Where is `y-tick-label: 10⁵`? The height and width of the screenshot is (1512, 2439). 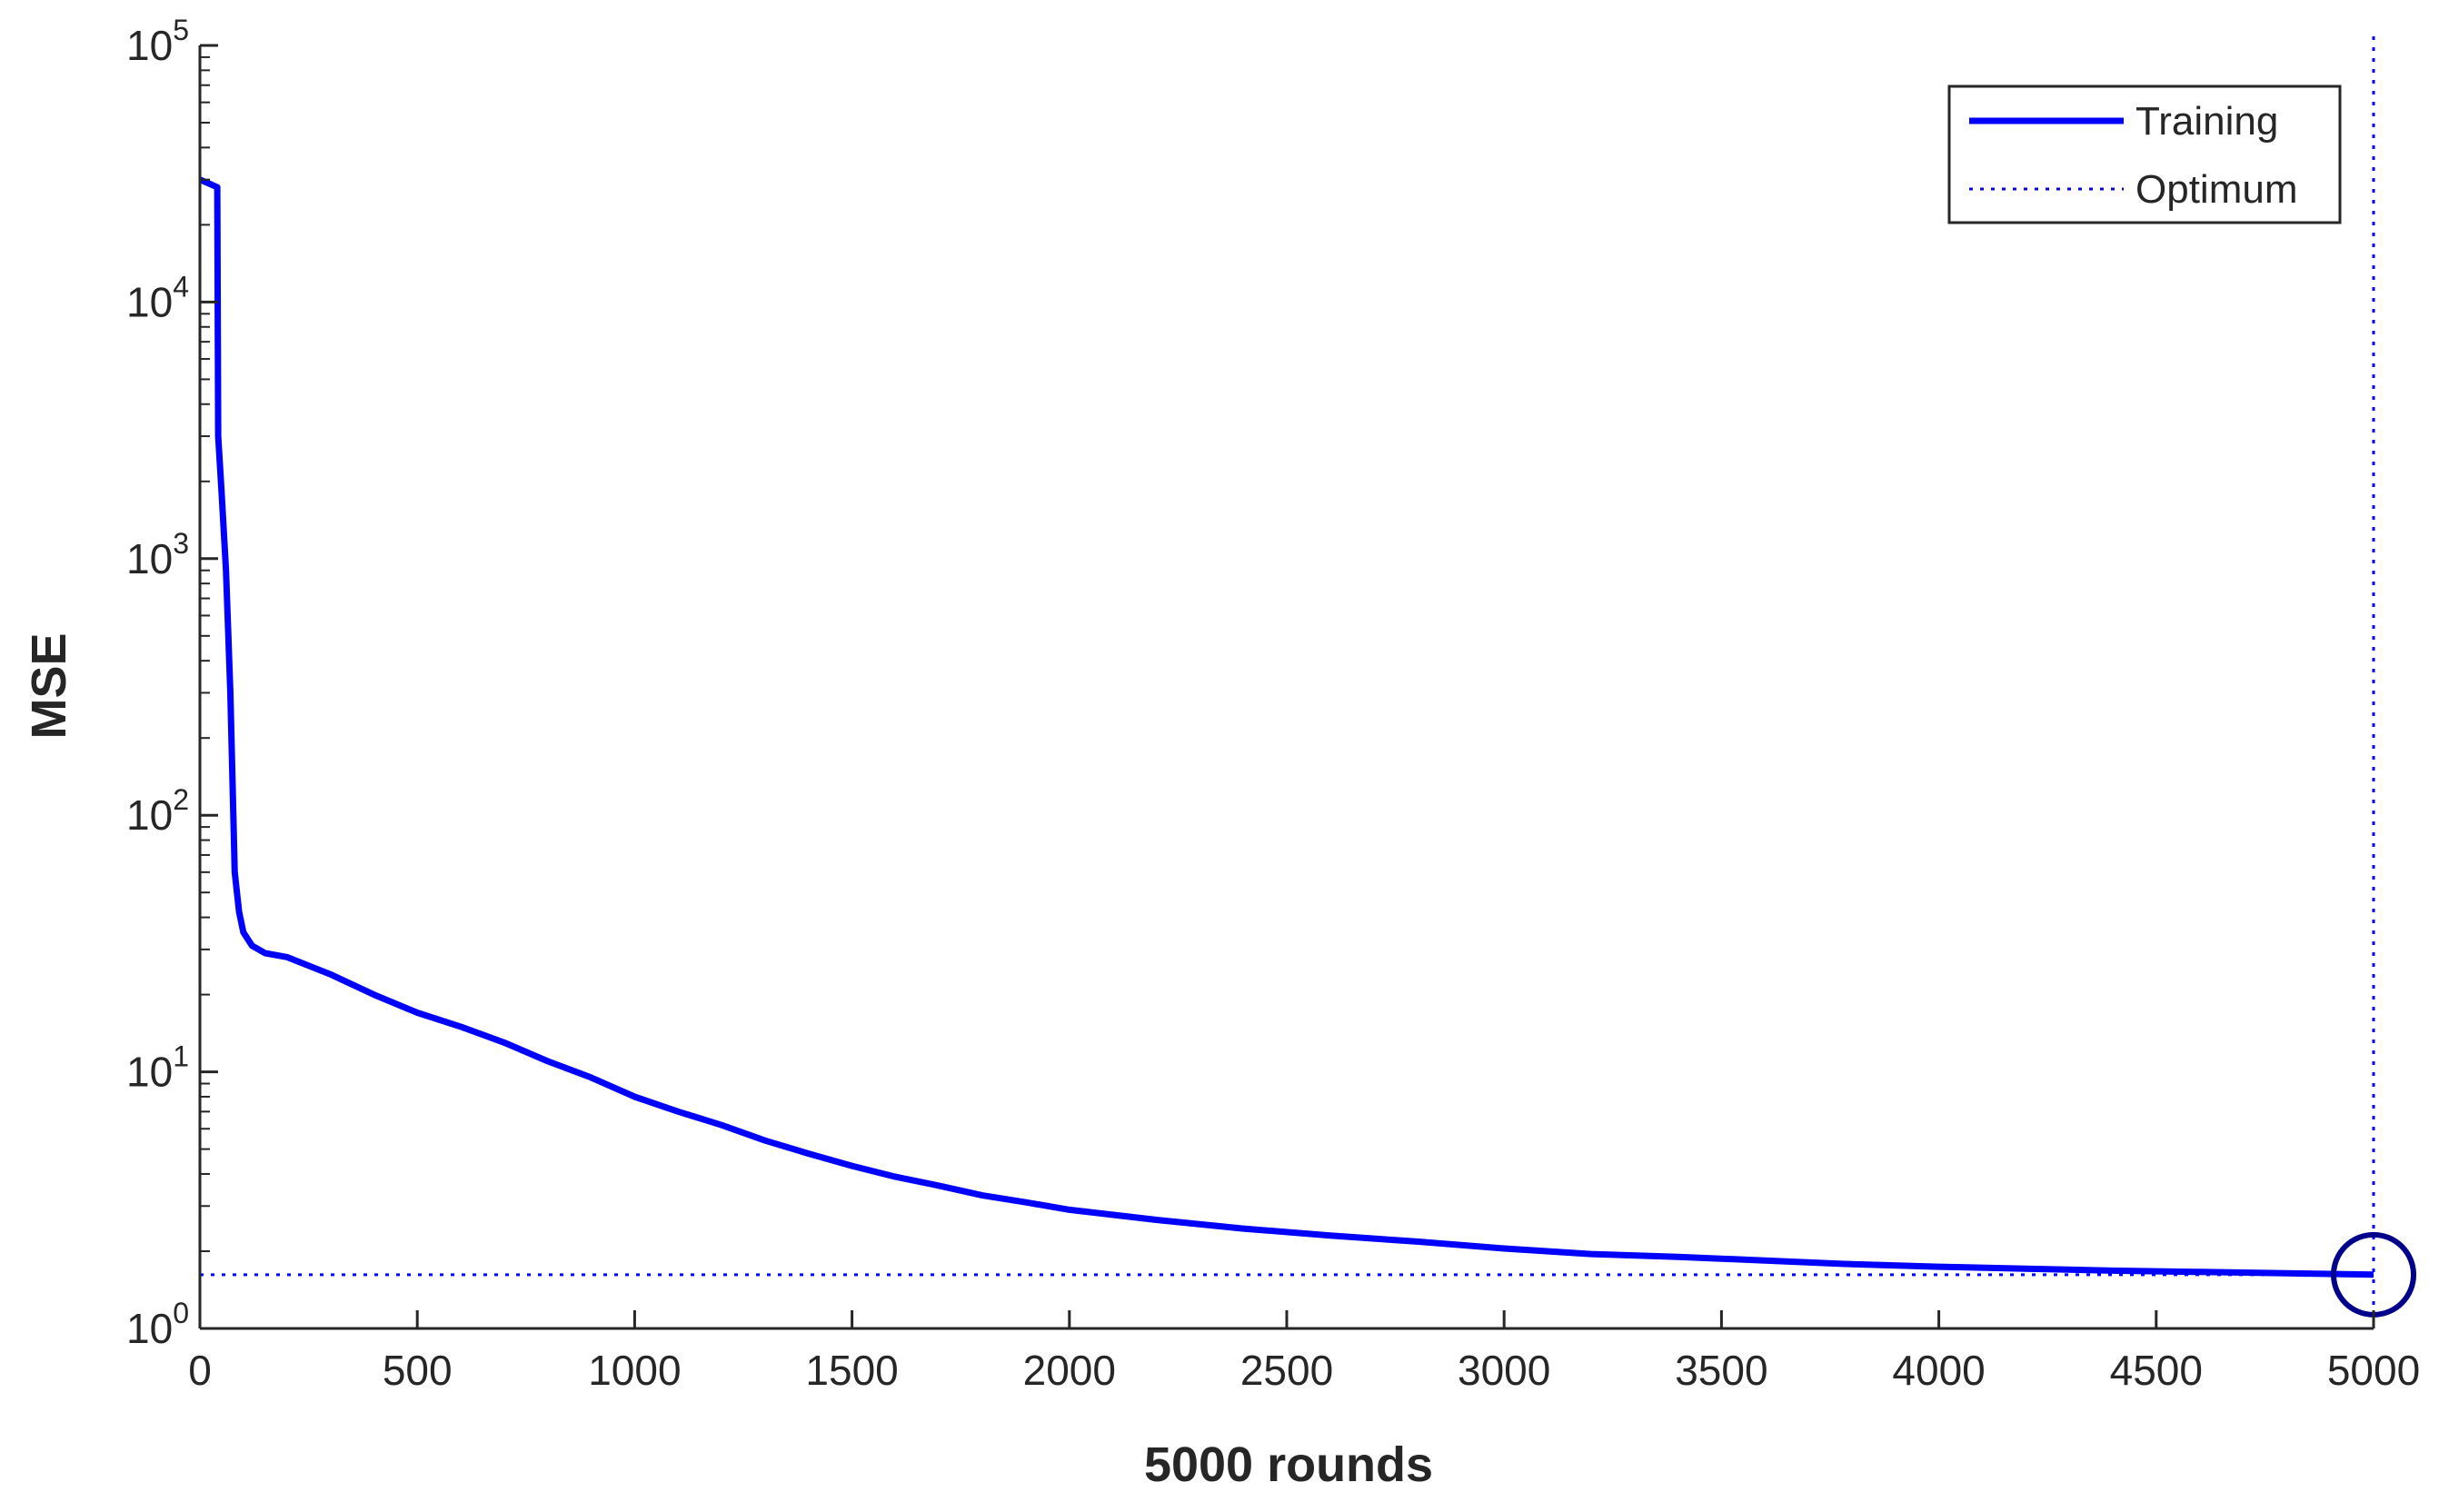 y-tick-label: 10⁵ is located at coordinates (157, 41).